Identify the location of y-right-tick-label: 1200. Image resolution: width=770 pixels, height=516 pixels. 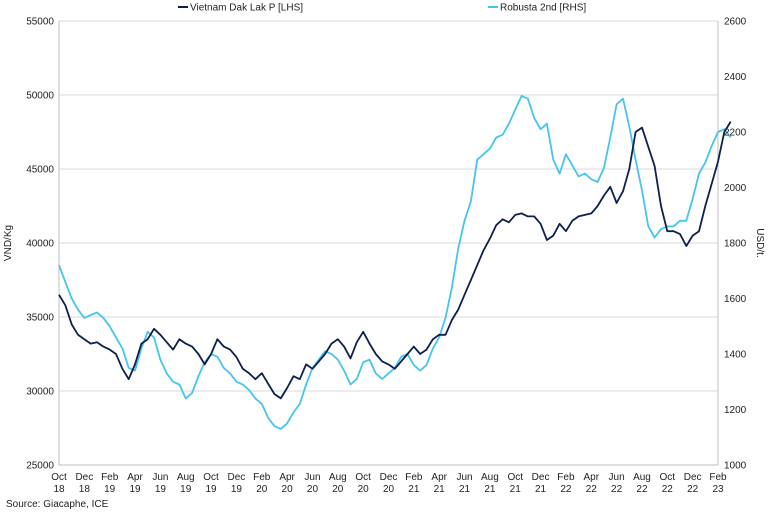
(735, 410).